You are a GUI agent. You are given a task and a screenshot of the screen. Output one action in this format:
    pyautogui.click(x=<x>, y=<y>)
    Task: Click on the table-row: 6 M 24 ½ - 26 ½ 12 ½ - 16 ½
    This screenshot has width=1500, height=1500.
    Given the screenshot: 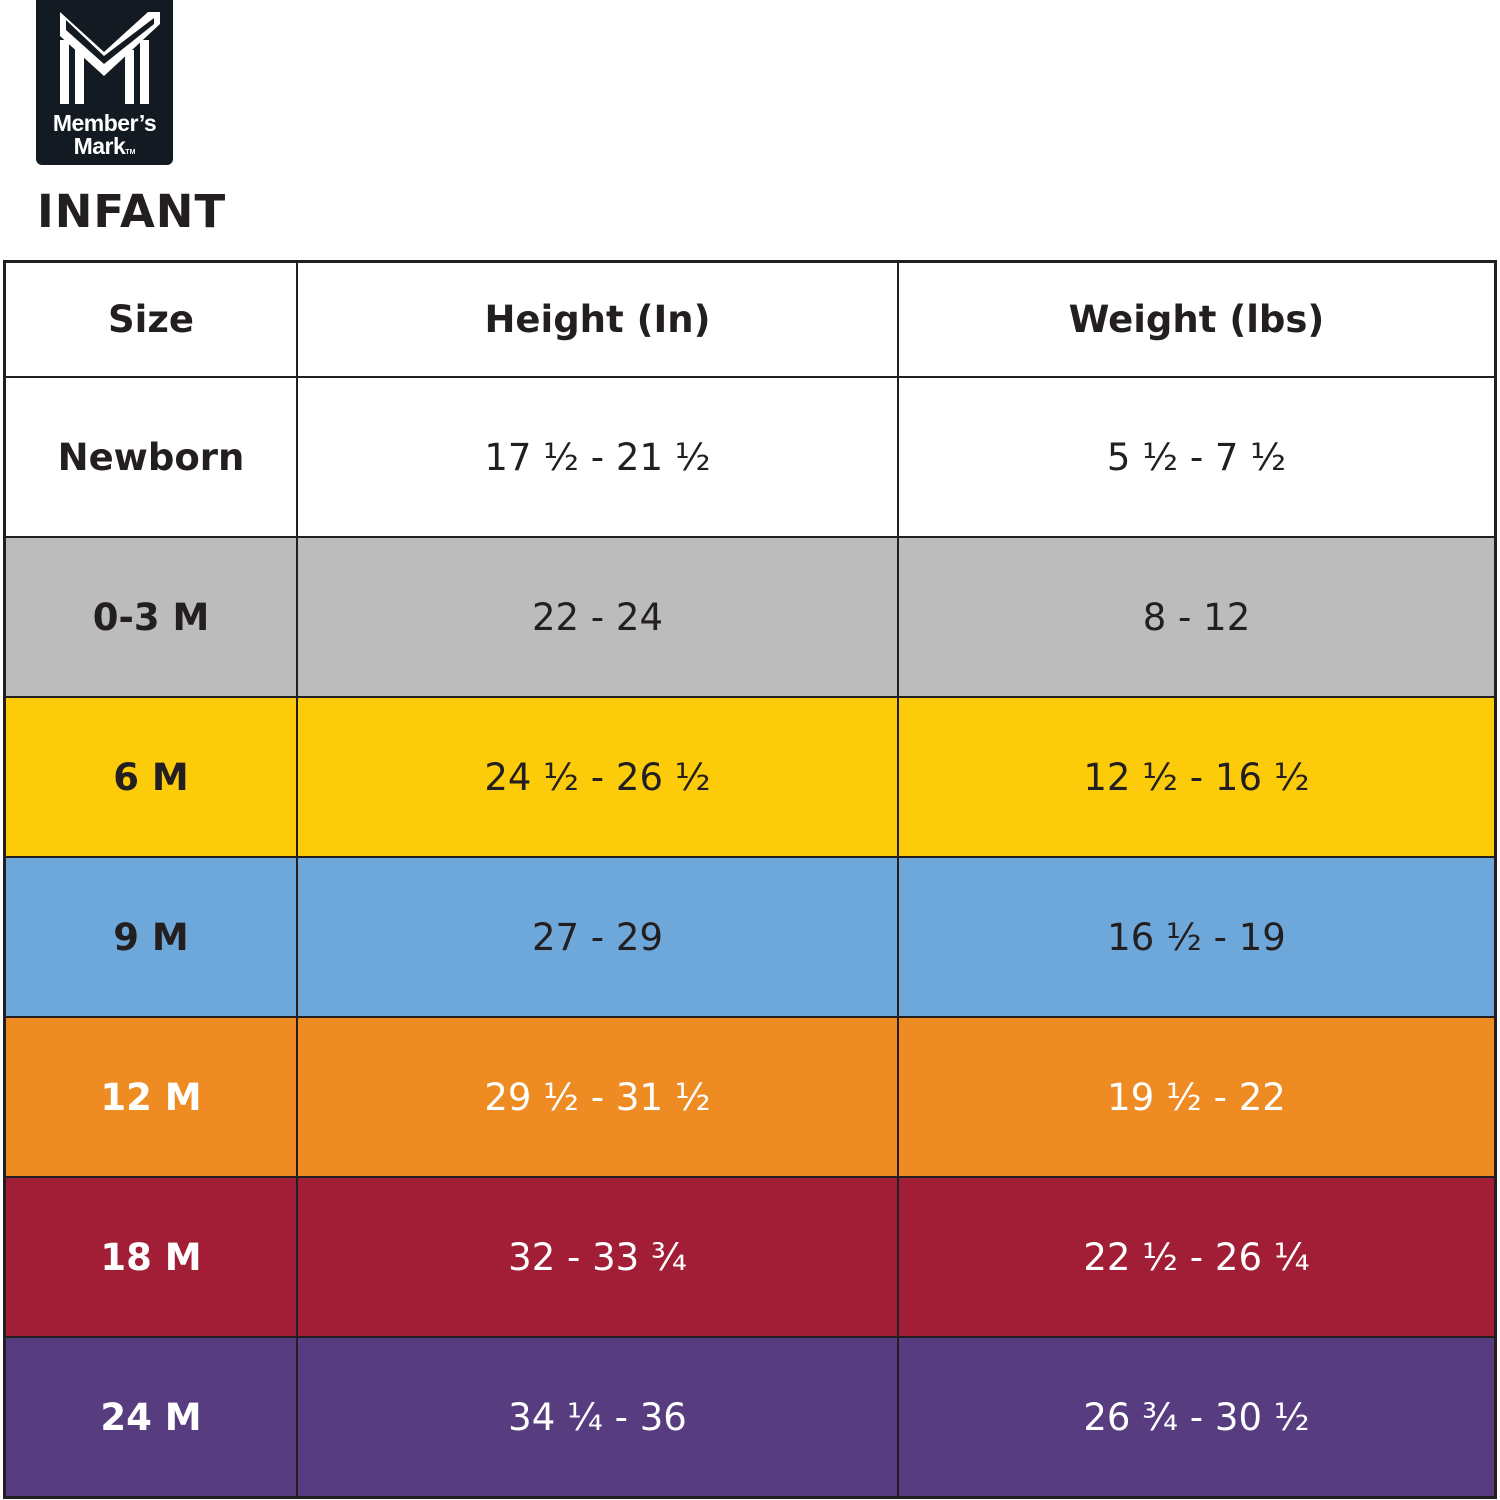 What is the action you would take?
    pyautogui.click(x=750, y=777)
    